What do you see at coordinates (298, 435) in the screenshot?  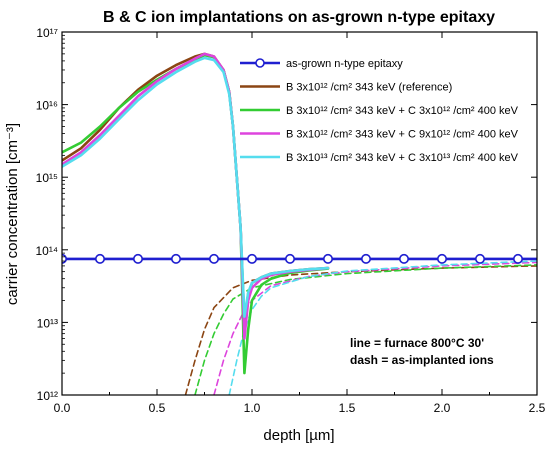 I see `x-axis-title: depth [µm]` at bounding box center [298, 435].